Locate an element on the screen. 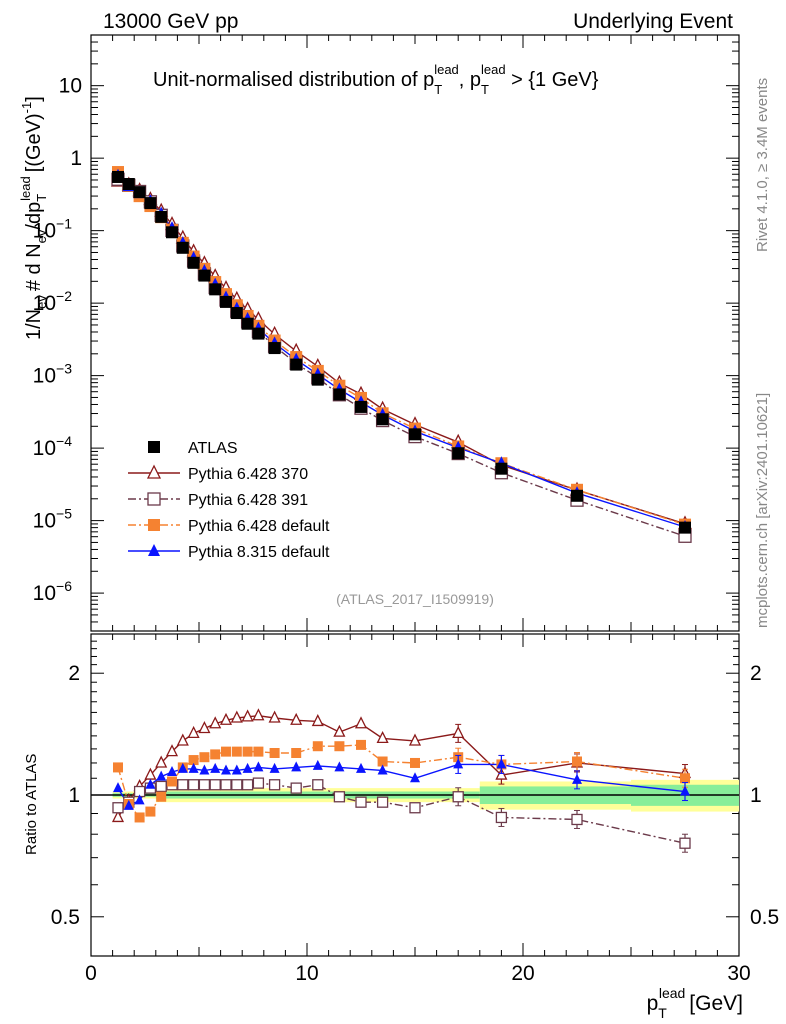 Image resolution: width=786 pixels, height=1024 pixels. y-tick-label-main: 10⁻¹ is located at coordinates (53, 229).